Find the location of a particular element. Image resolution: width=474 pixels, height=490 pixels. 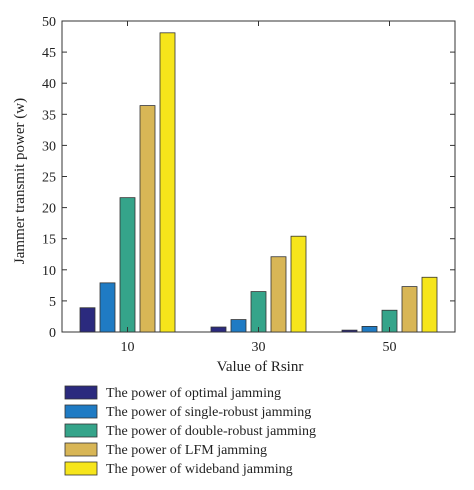

legend-label: The power of wideband jamming is located at coordinates (199, 469).